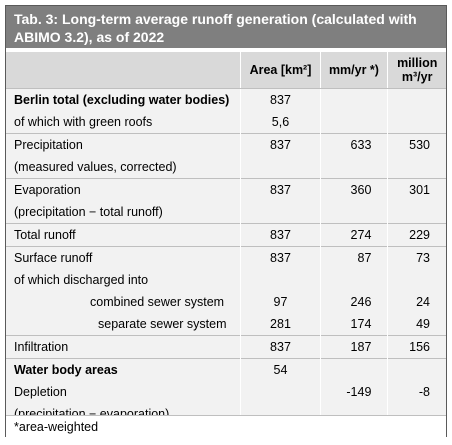  Describe the element at coordinates (354, 70) in the screenshot. I see `header-mm-per-year: mm/yr *)` at that location.